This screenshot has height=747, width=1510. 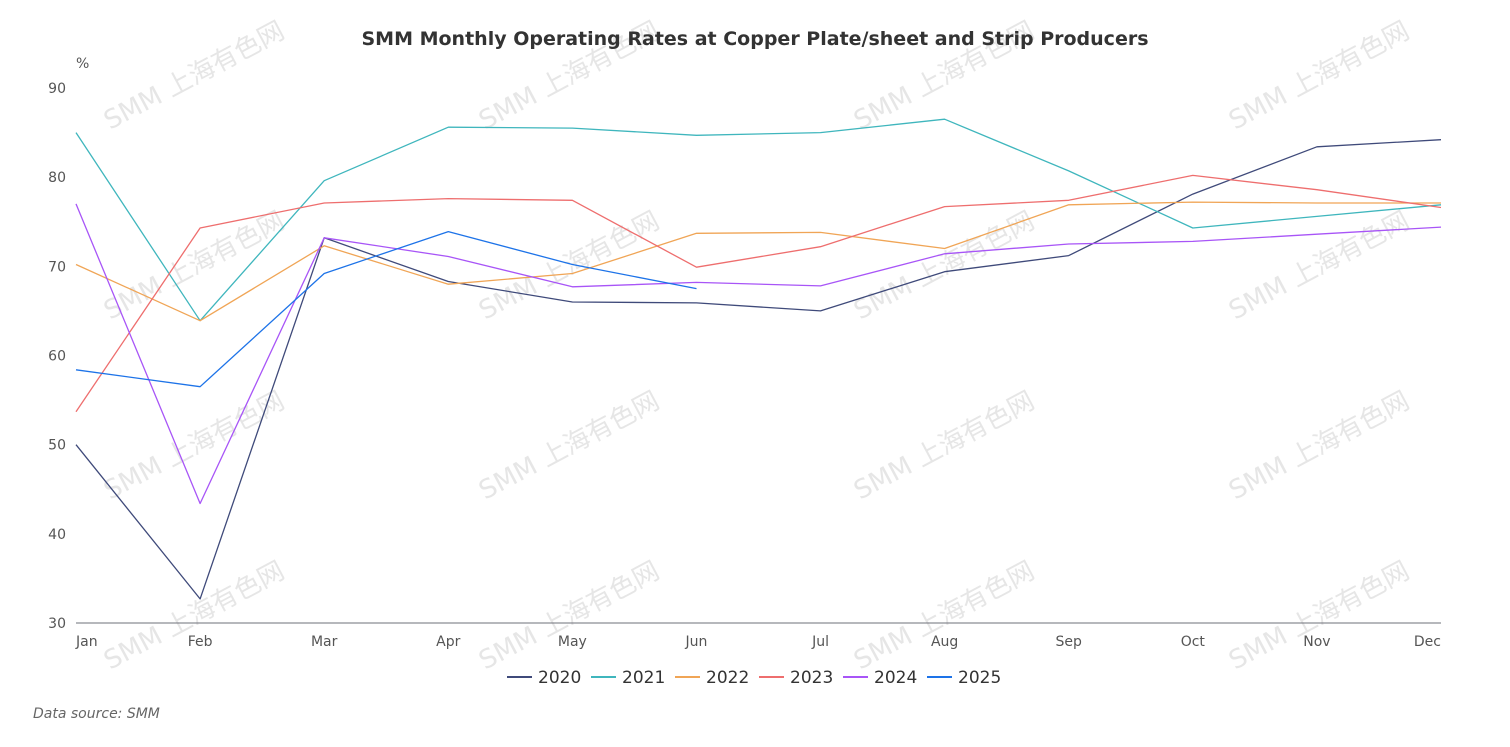 I want to click on x-tick-label: Jan, so click(x=86, y=642).